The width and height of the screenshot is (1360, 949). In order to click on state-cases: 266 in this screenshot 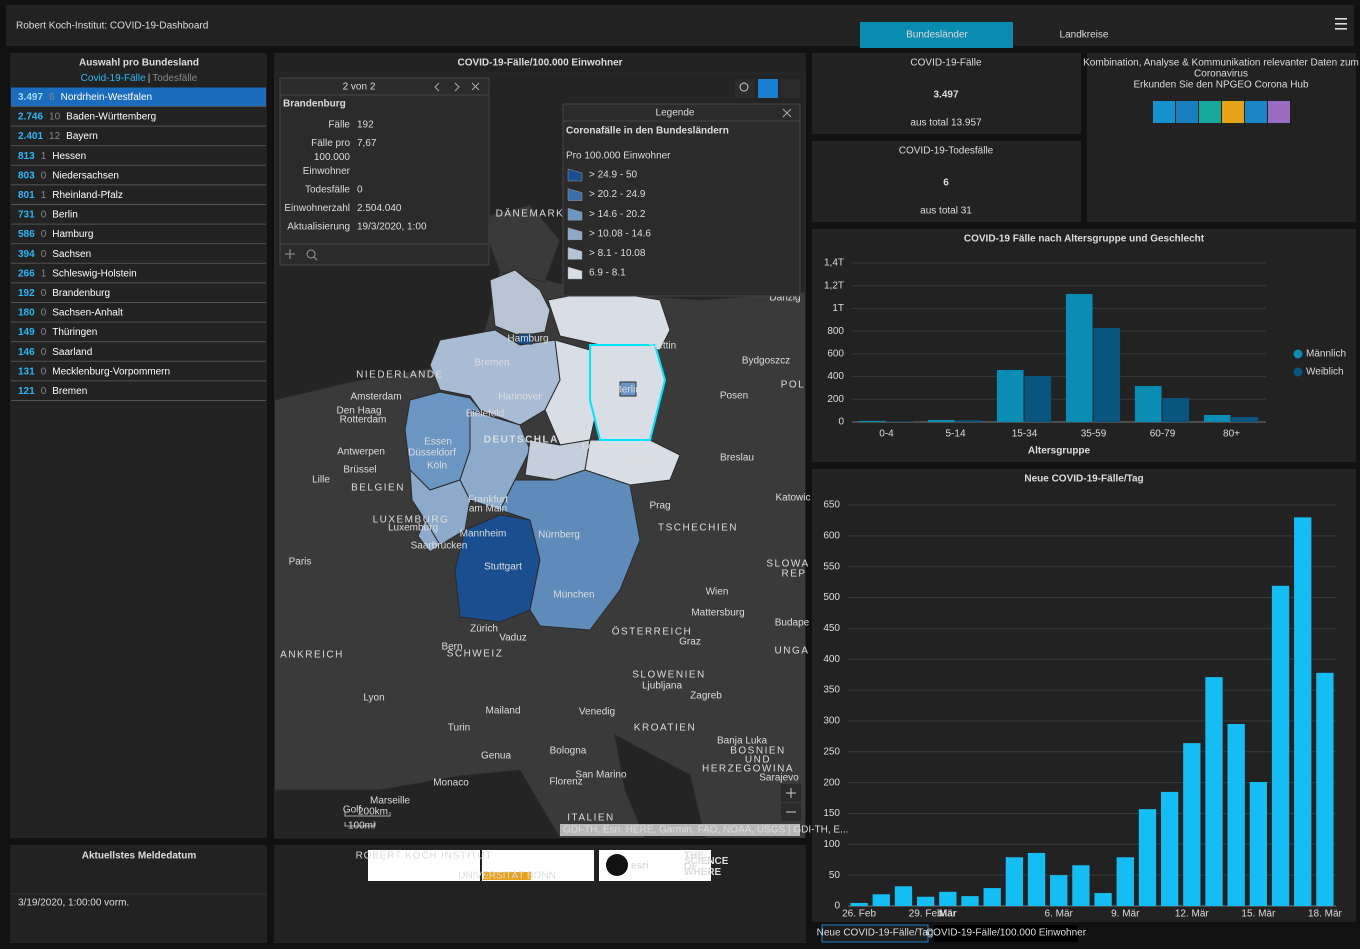, I will do `click(26, 273)`.